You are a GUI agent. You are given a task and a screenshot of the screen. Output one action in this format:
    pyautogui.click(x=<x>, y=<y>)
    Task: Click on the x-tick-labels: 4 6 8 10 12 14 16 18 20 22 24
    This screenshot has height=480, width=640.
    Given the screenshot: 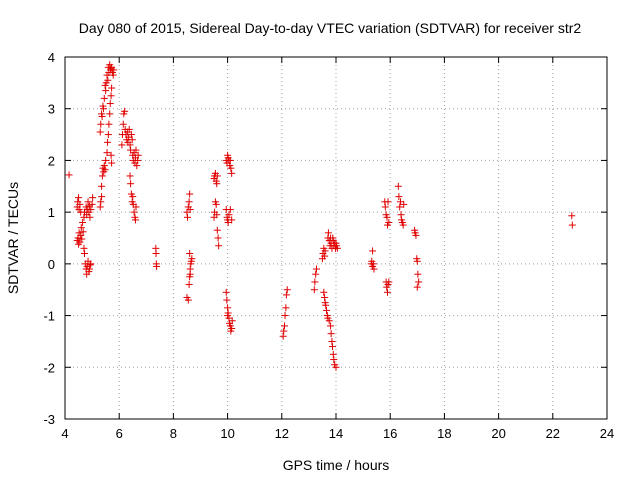 What is the action you would take?
    pyautogui.click(x=337, y=433)
    